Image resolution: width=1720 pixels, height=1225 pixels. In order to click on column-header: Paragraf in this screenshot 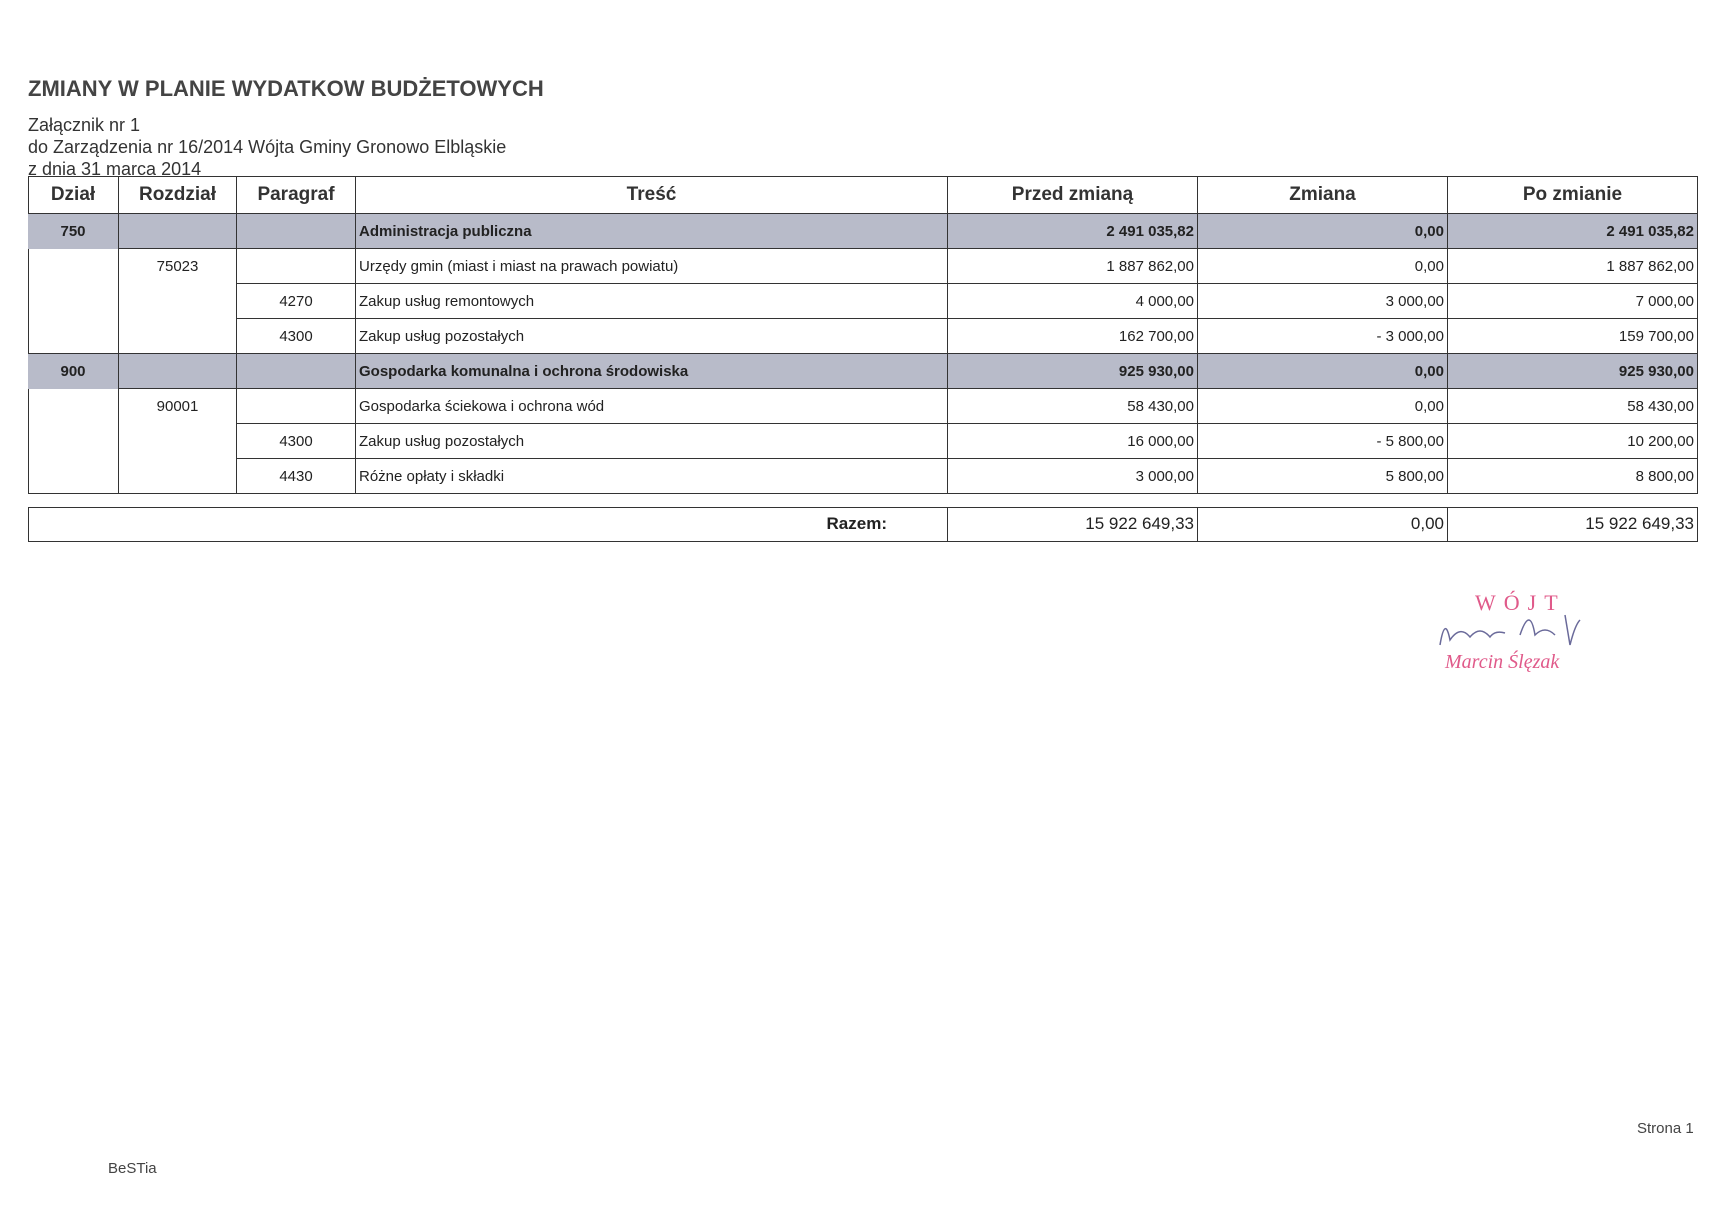, I will do `click(296, 195)`.